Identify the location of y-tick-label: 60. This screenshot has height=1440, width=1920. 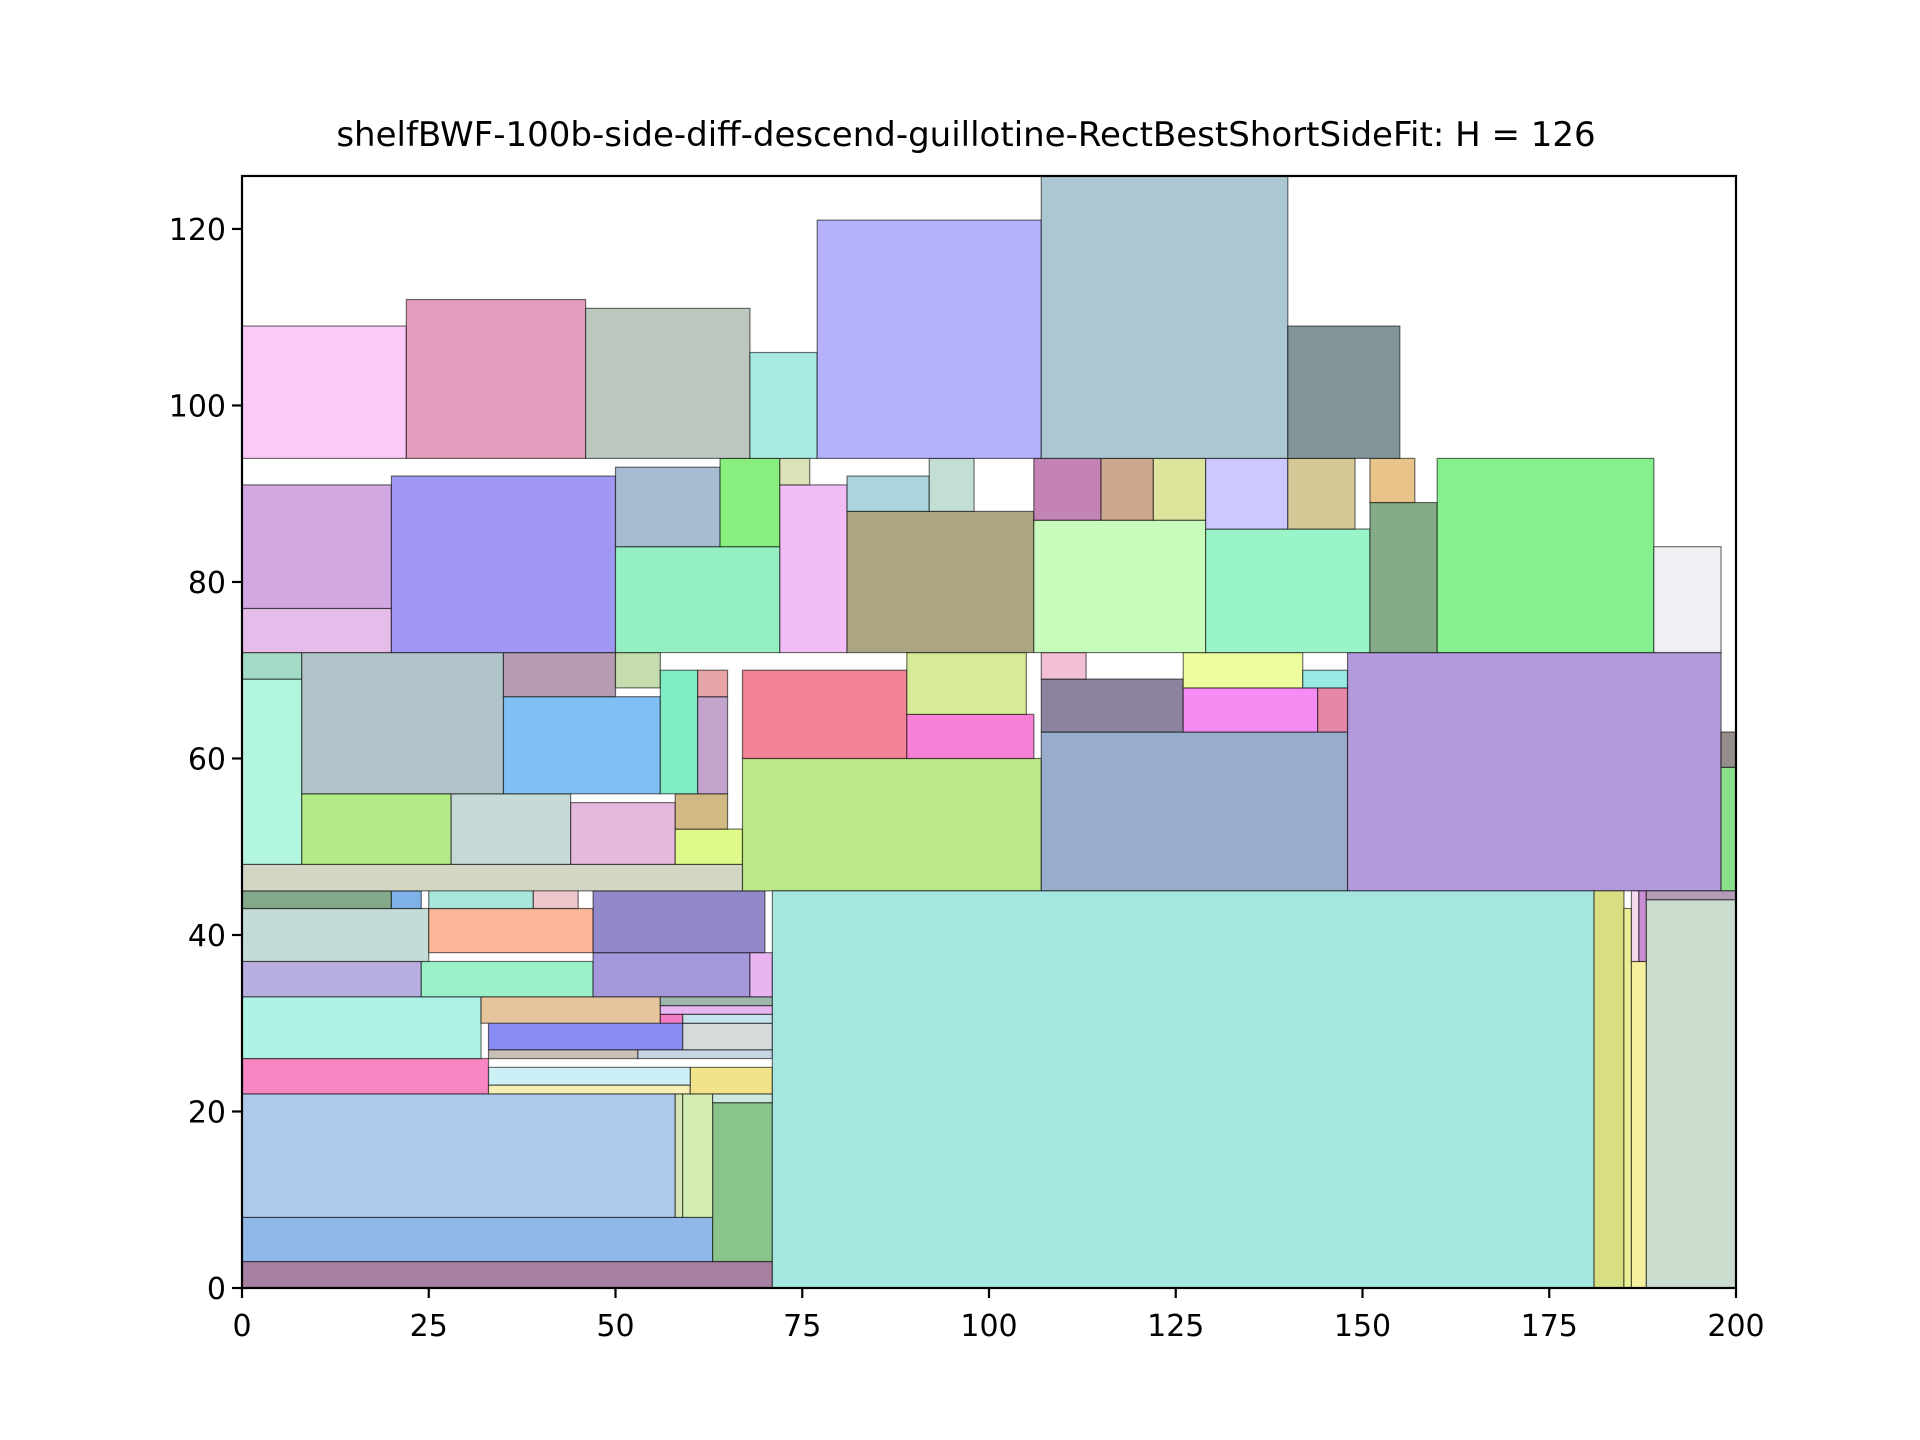
(207, 759).